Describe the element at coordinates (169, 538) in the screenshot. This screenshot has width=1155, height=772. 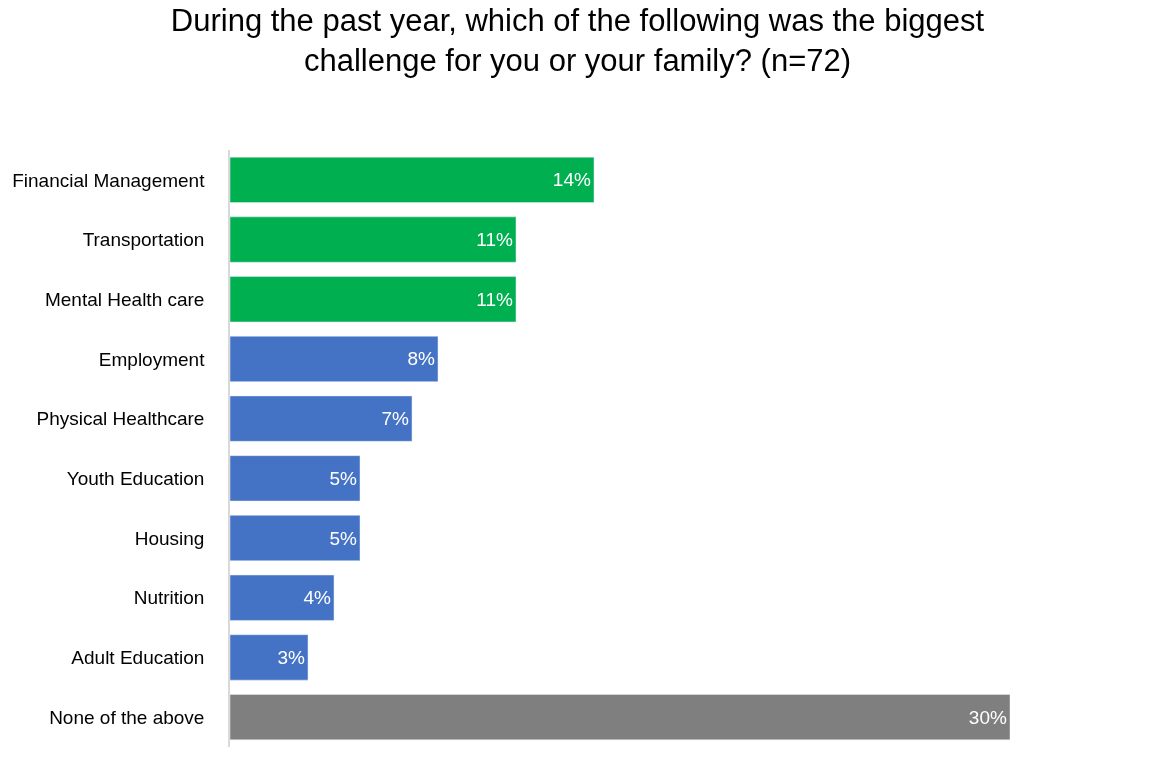
I see `y-tick-label: Housing` at that location.